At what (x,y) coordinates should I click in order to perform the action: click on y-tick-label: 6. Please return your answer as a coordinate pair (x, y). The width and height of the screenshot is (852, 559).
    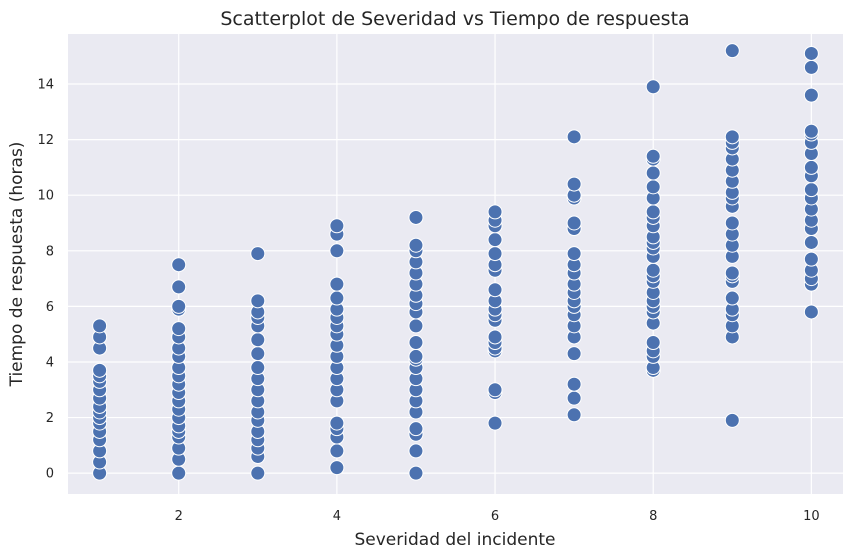
    Looking at the image, I should click on (50, 307).